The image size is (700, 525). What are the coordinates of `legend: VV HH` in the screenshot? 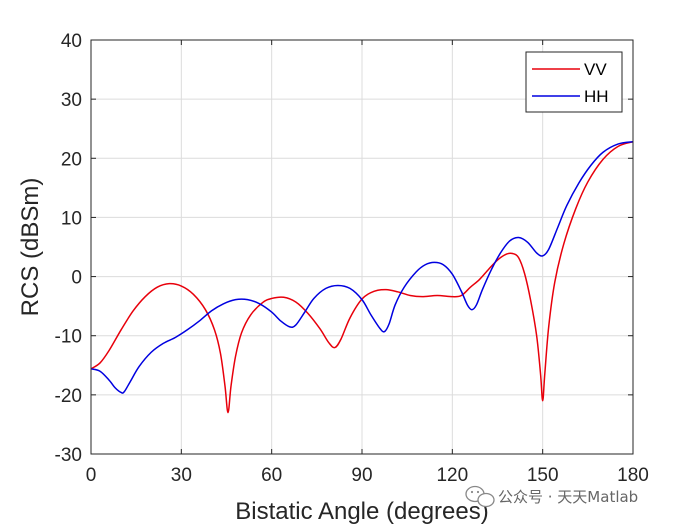 It's located at (574, 82).